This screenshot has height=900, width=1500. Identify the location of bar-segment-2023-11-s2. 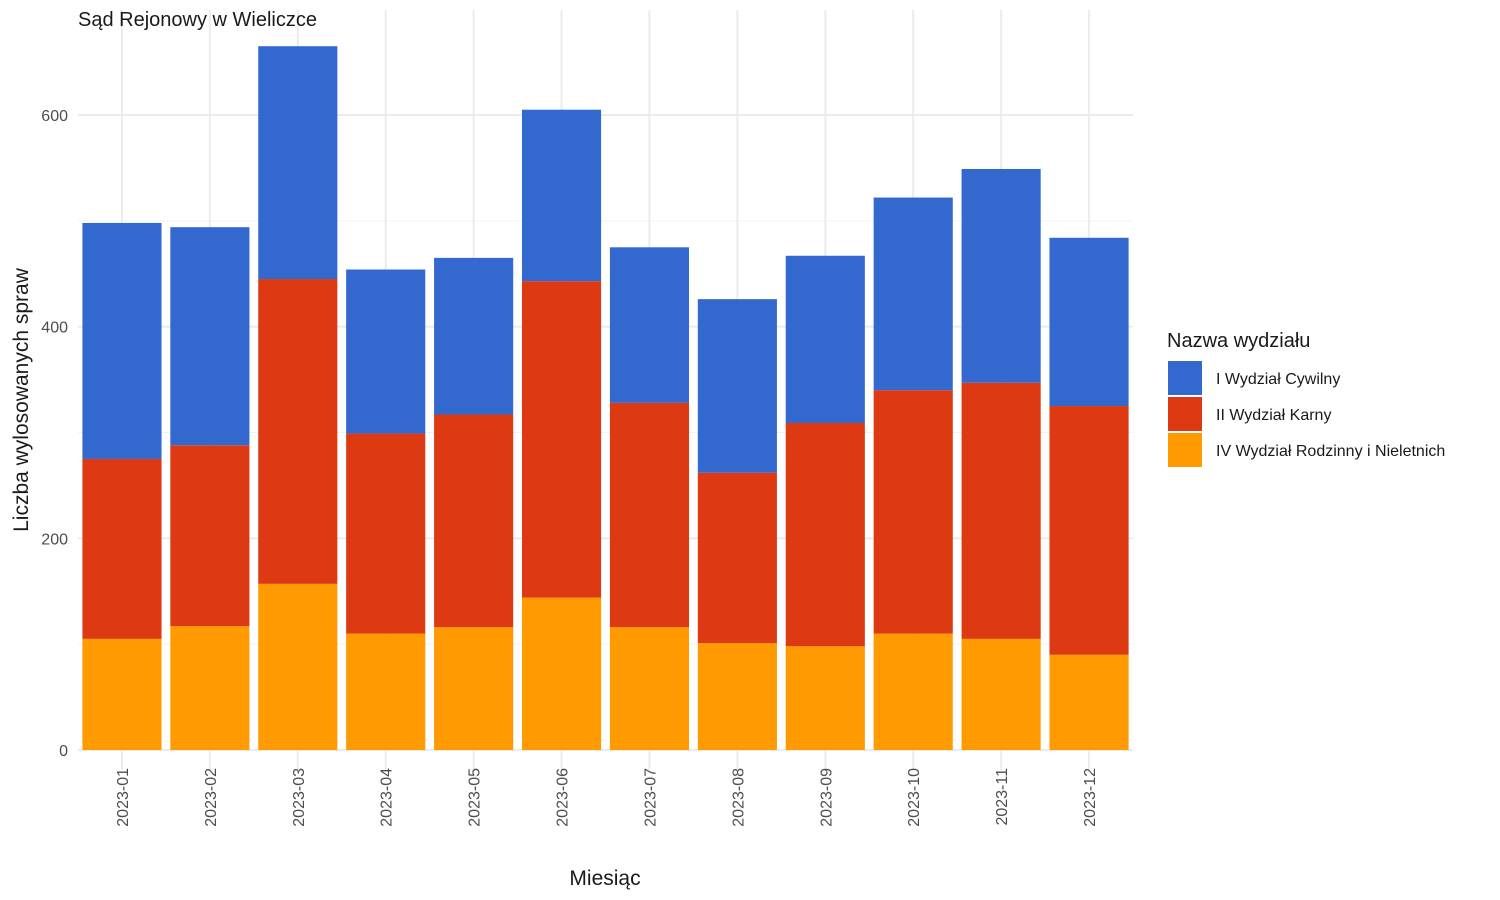
(1001, 275).